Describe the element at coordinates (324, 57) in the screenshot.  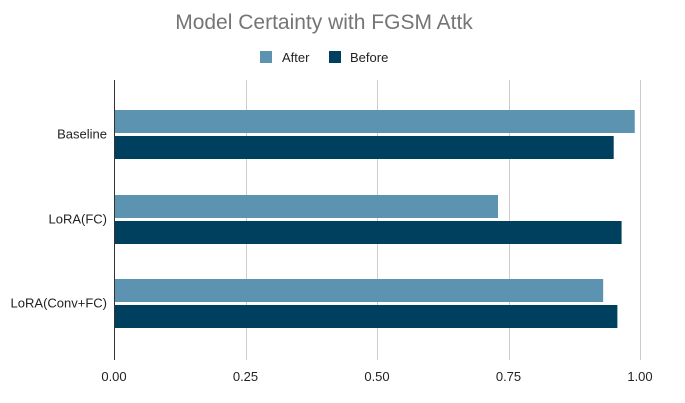
I see `legend: After Before` at that location.